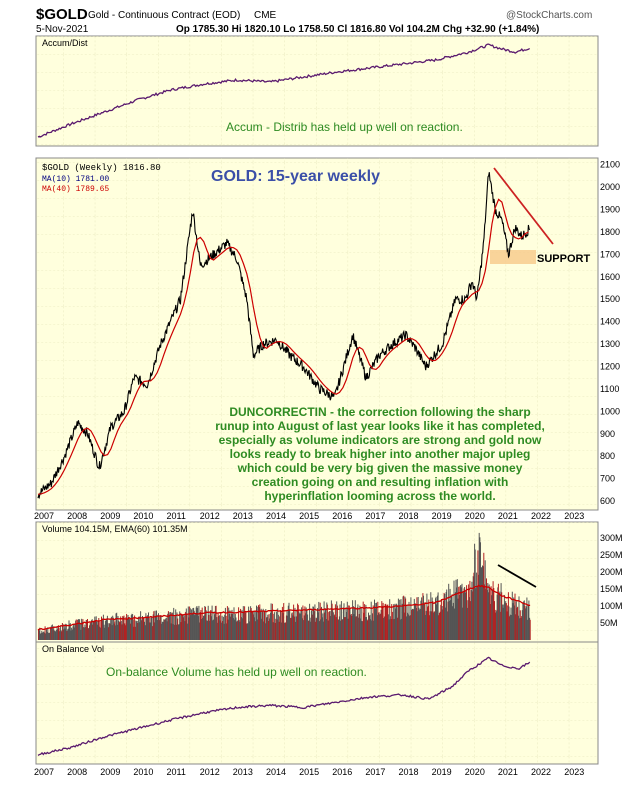 This screenshot has height=789, width=633. What do you see at coordinates (143, 516) in the screenshot?
I see `year-tick-label: 2010` at bounding box center [143, 516].